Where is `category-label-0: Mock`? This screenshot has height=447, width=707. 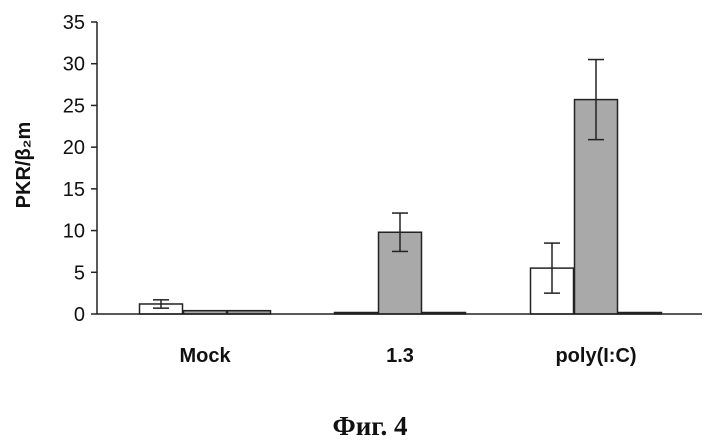
category-label-0: Mock is located at coordinates (205, 356).